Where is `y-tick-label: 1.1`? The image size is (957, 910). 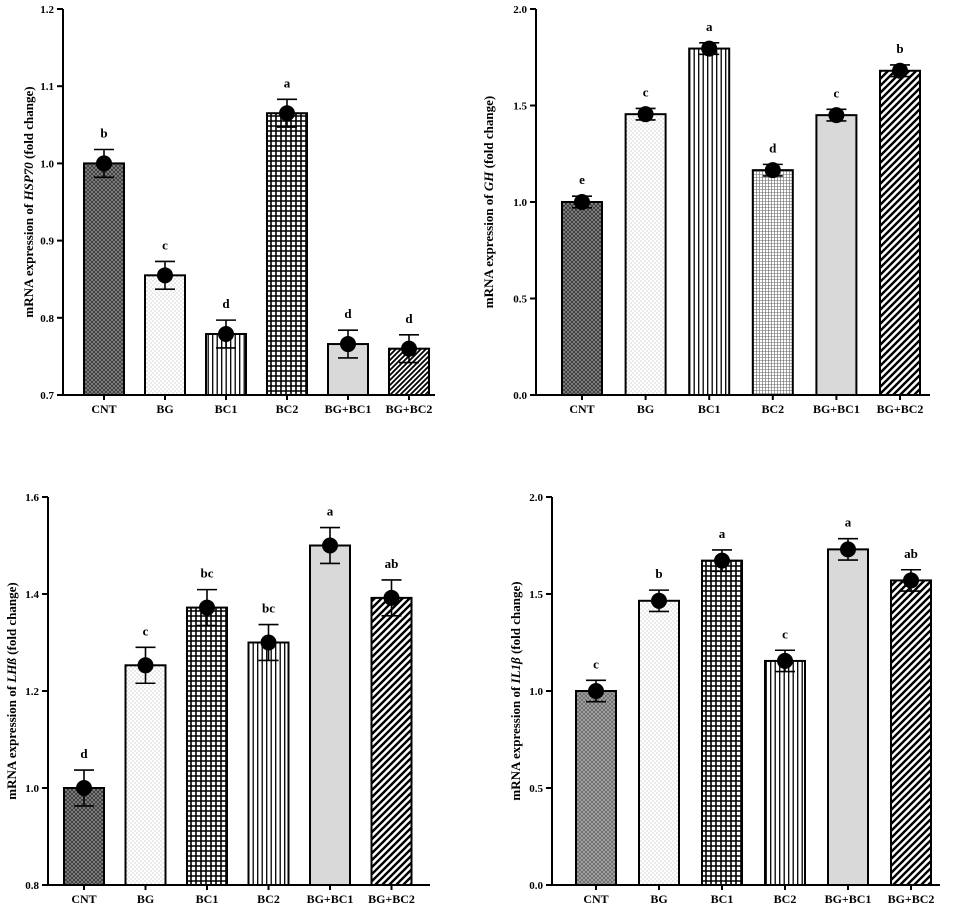
y-tick-label: 1.1 is located at coordinates (47, 87).